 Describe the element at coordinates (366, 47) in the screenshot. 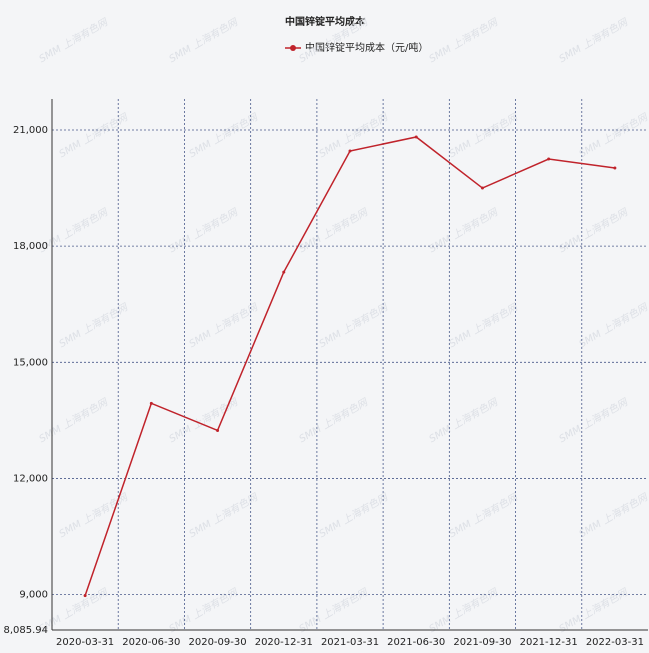

I see `legend-label: 中国锌锭平均成本（元/吨）` at that location.